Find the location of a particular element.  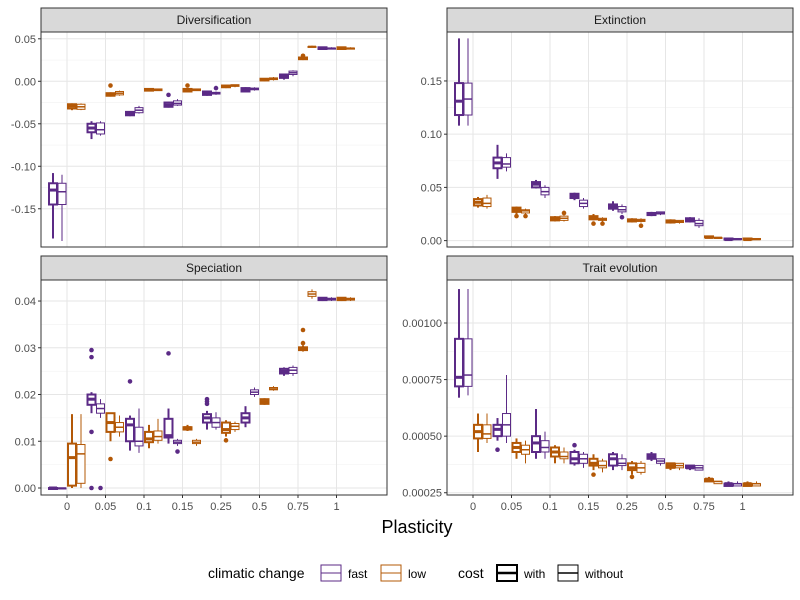

y-tick-label: 0.00025 is located at coordinates (422, 494).